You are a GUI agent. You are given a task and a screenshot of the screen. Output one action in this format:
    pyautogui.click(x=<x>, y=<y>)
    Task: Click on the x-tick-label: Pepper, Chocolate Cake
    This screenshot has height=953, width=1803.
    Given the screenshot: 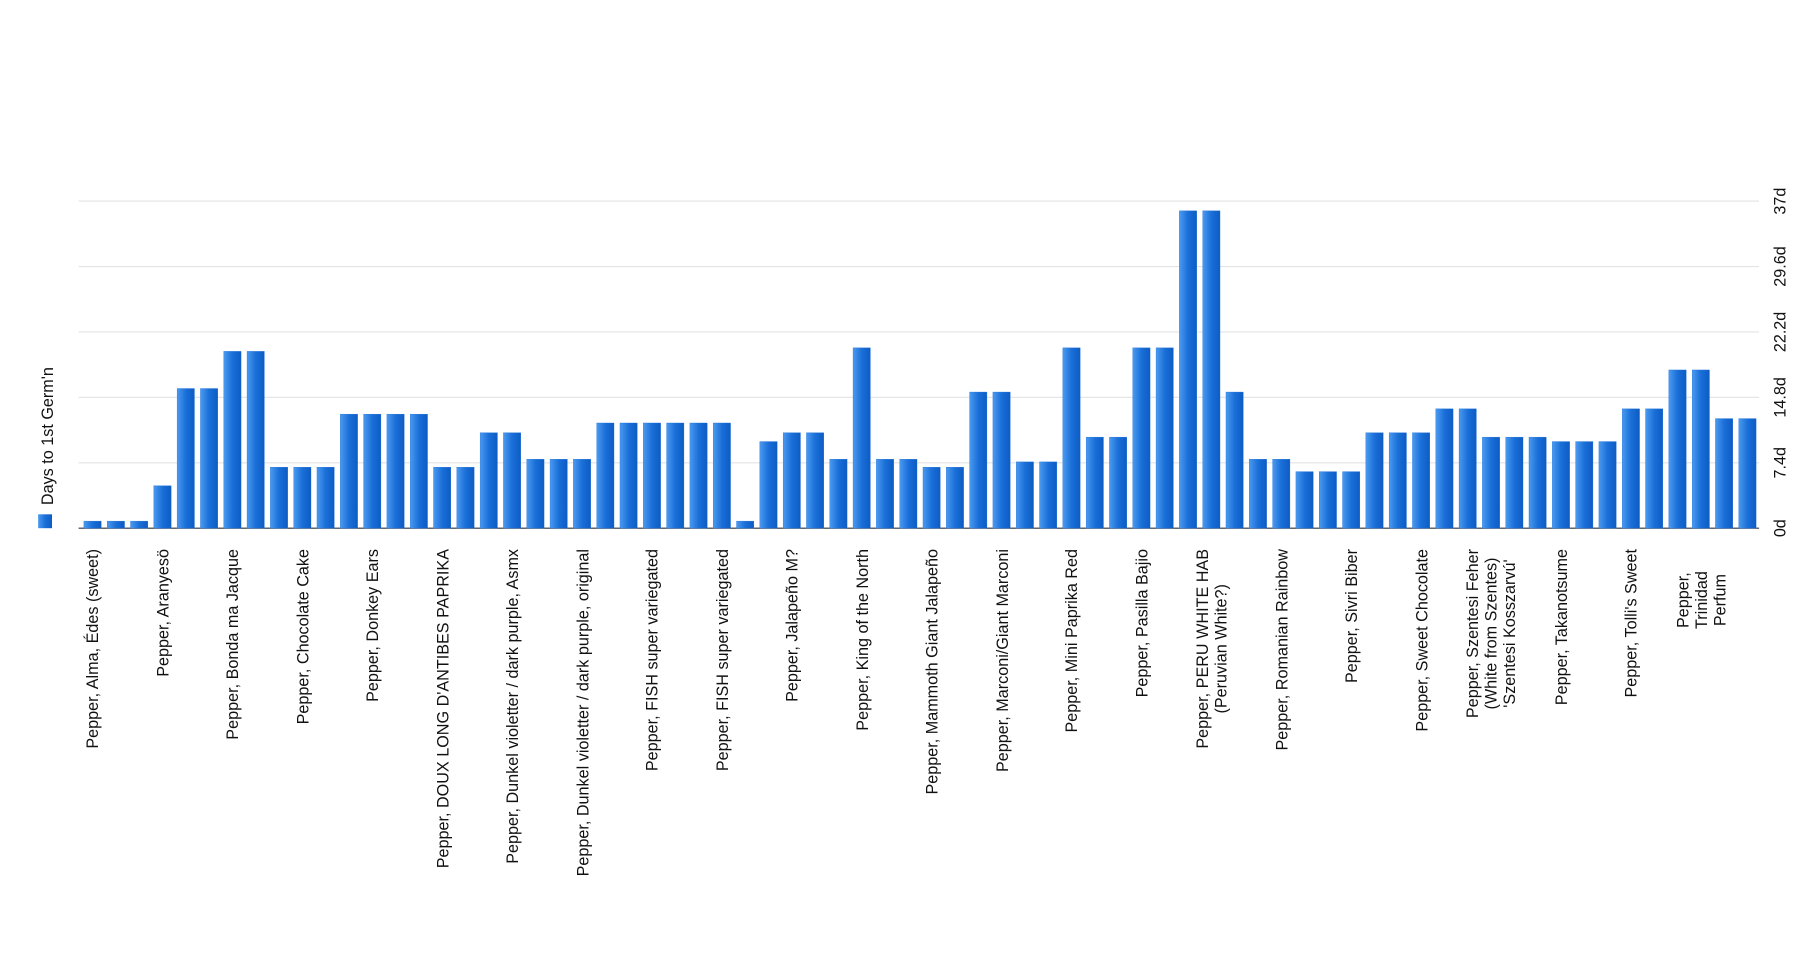 What is the action you would take?
    pyautogui.click(x=302, y=636)
    